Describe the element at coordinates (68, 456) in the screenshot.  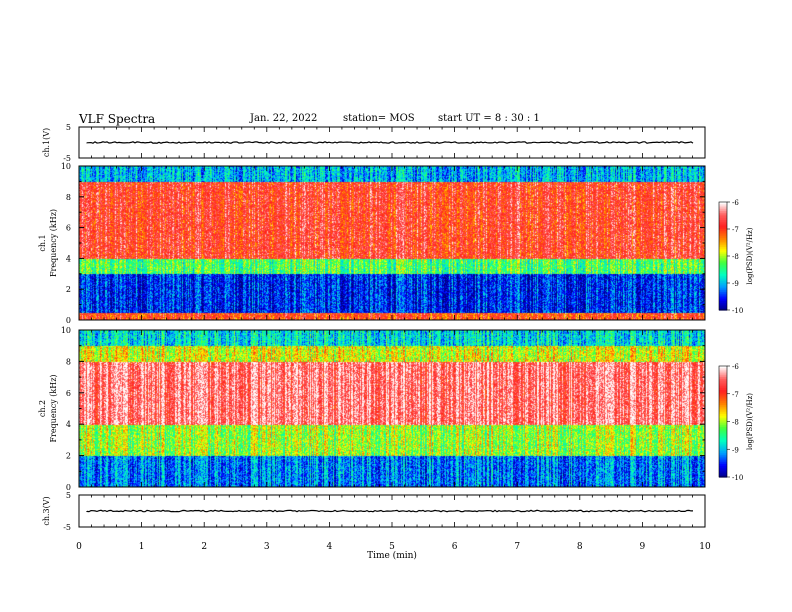
I see `y-tick-label: 2` at that location.